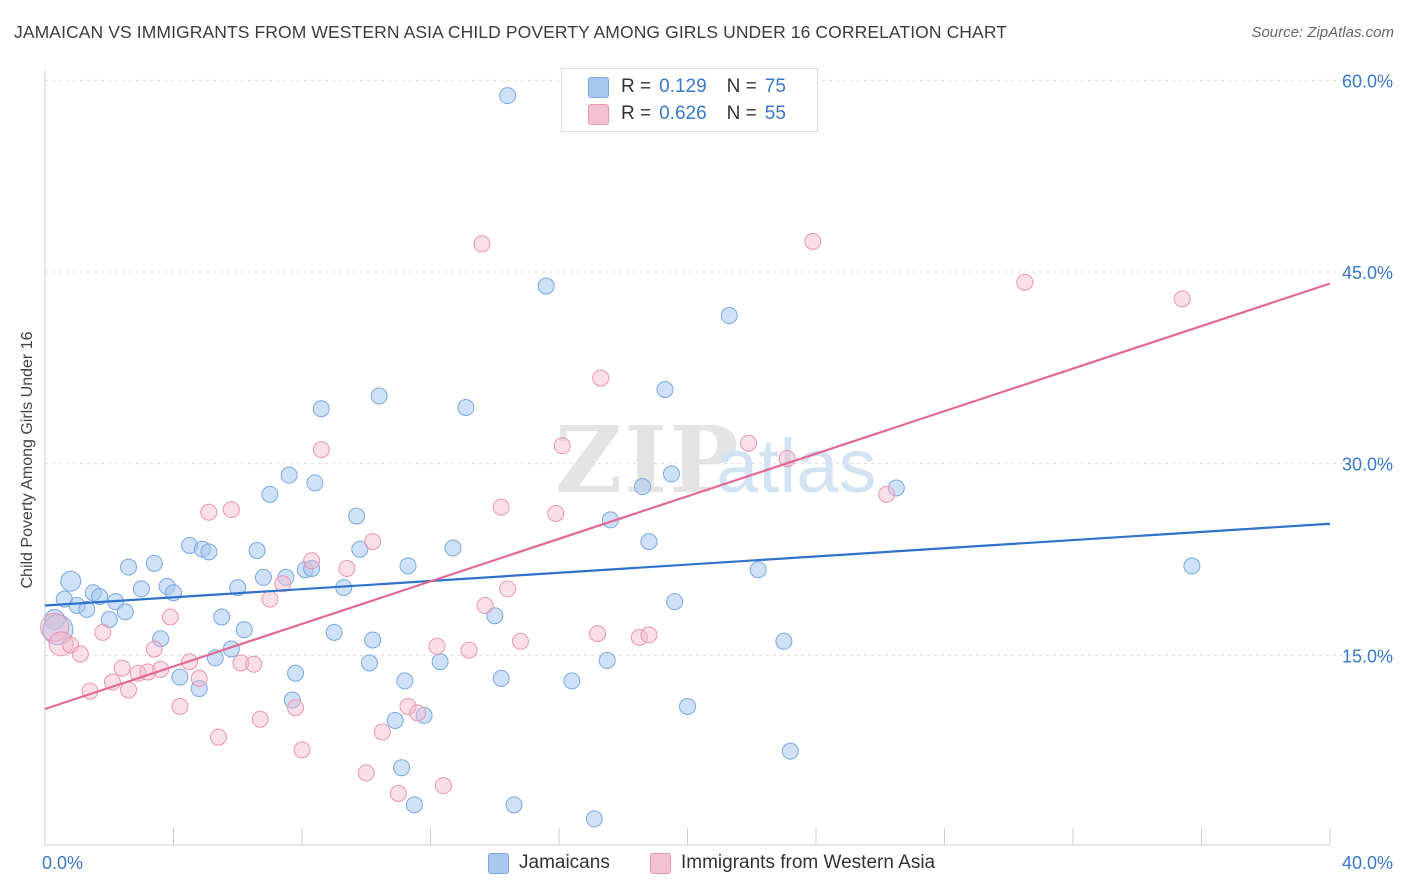 Image resolution: width=1406 pixels, height=892 pixels. Describe the element at coordinates (636, 86) in the screenshot. I see `legend-r-label: R =` at that location.